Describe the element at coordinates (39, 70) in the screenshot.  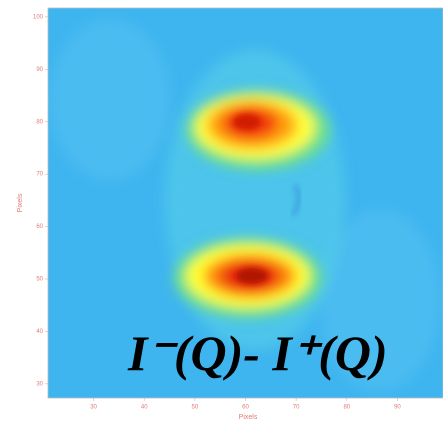
I see `y-tick-label: 90` at that location.